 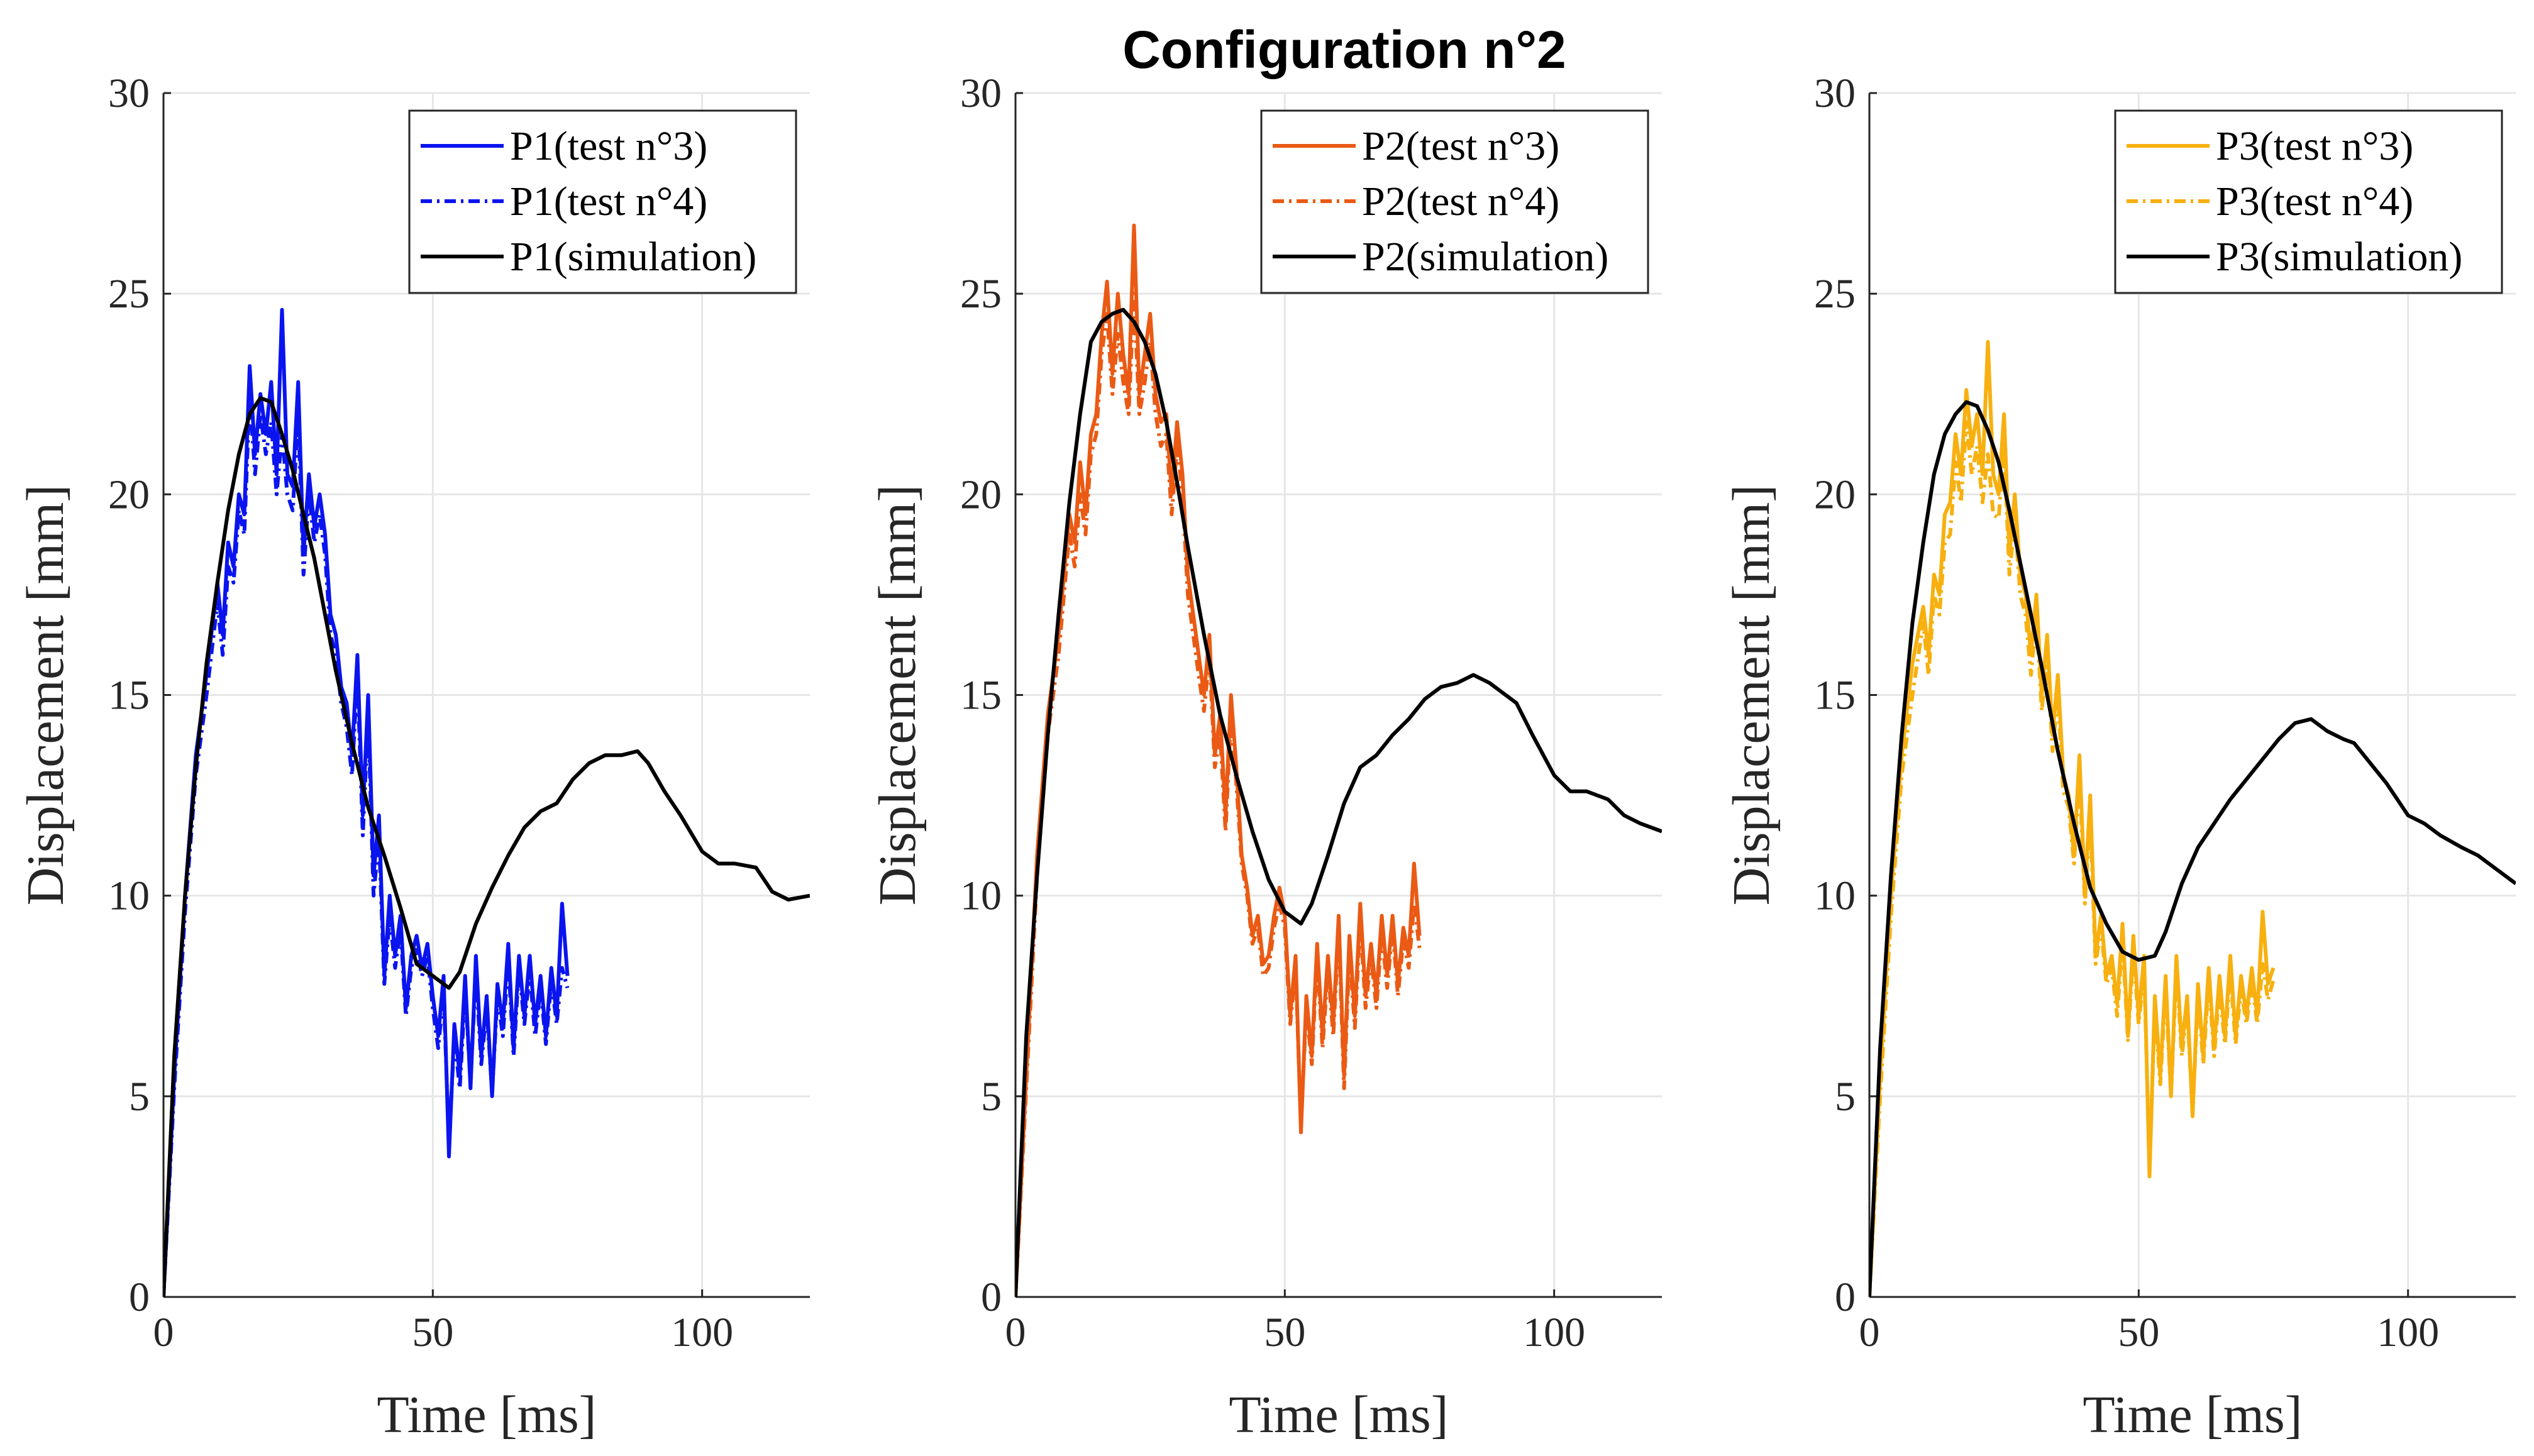 What do you see at coordinates (633, 257) in the screenshot?
I see `legend-label: P1(simulation)` at bounding box center [633, 257].